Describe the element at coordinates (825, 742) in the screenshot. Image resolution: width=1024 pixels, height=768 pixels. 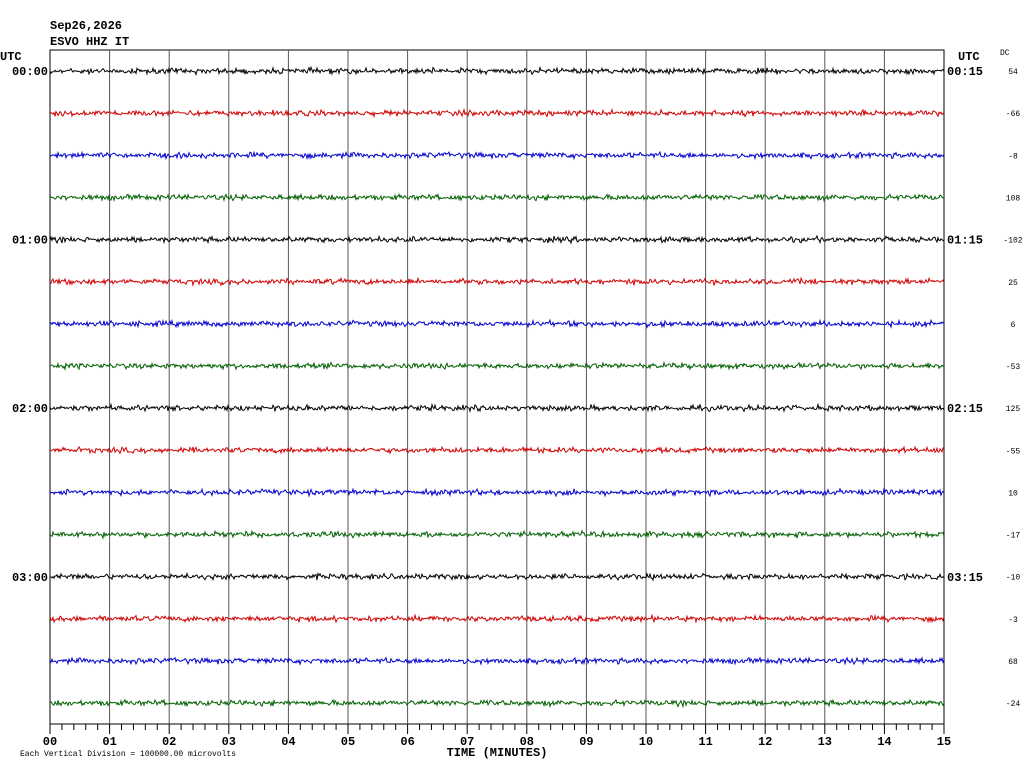
I see `x-tick-label: 13` at that location.